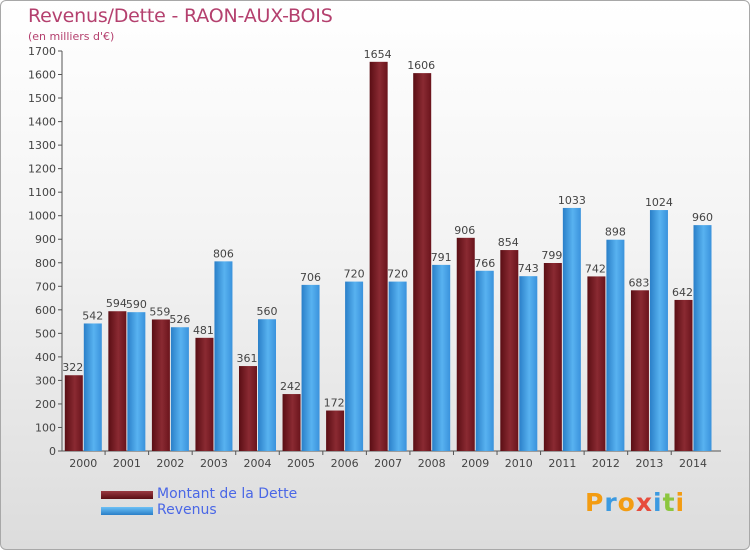 The height and width of the screenshot is (550, 750). What do you see at coordinates (116, 303) in the screenshot?
I see `data-label-debt: 594` at bounding box center [116, 303].